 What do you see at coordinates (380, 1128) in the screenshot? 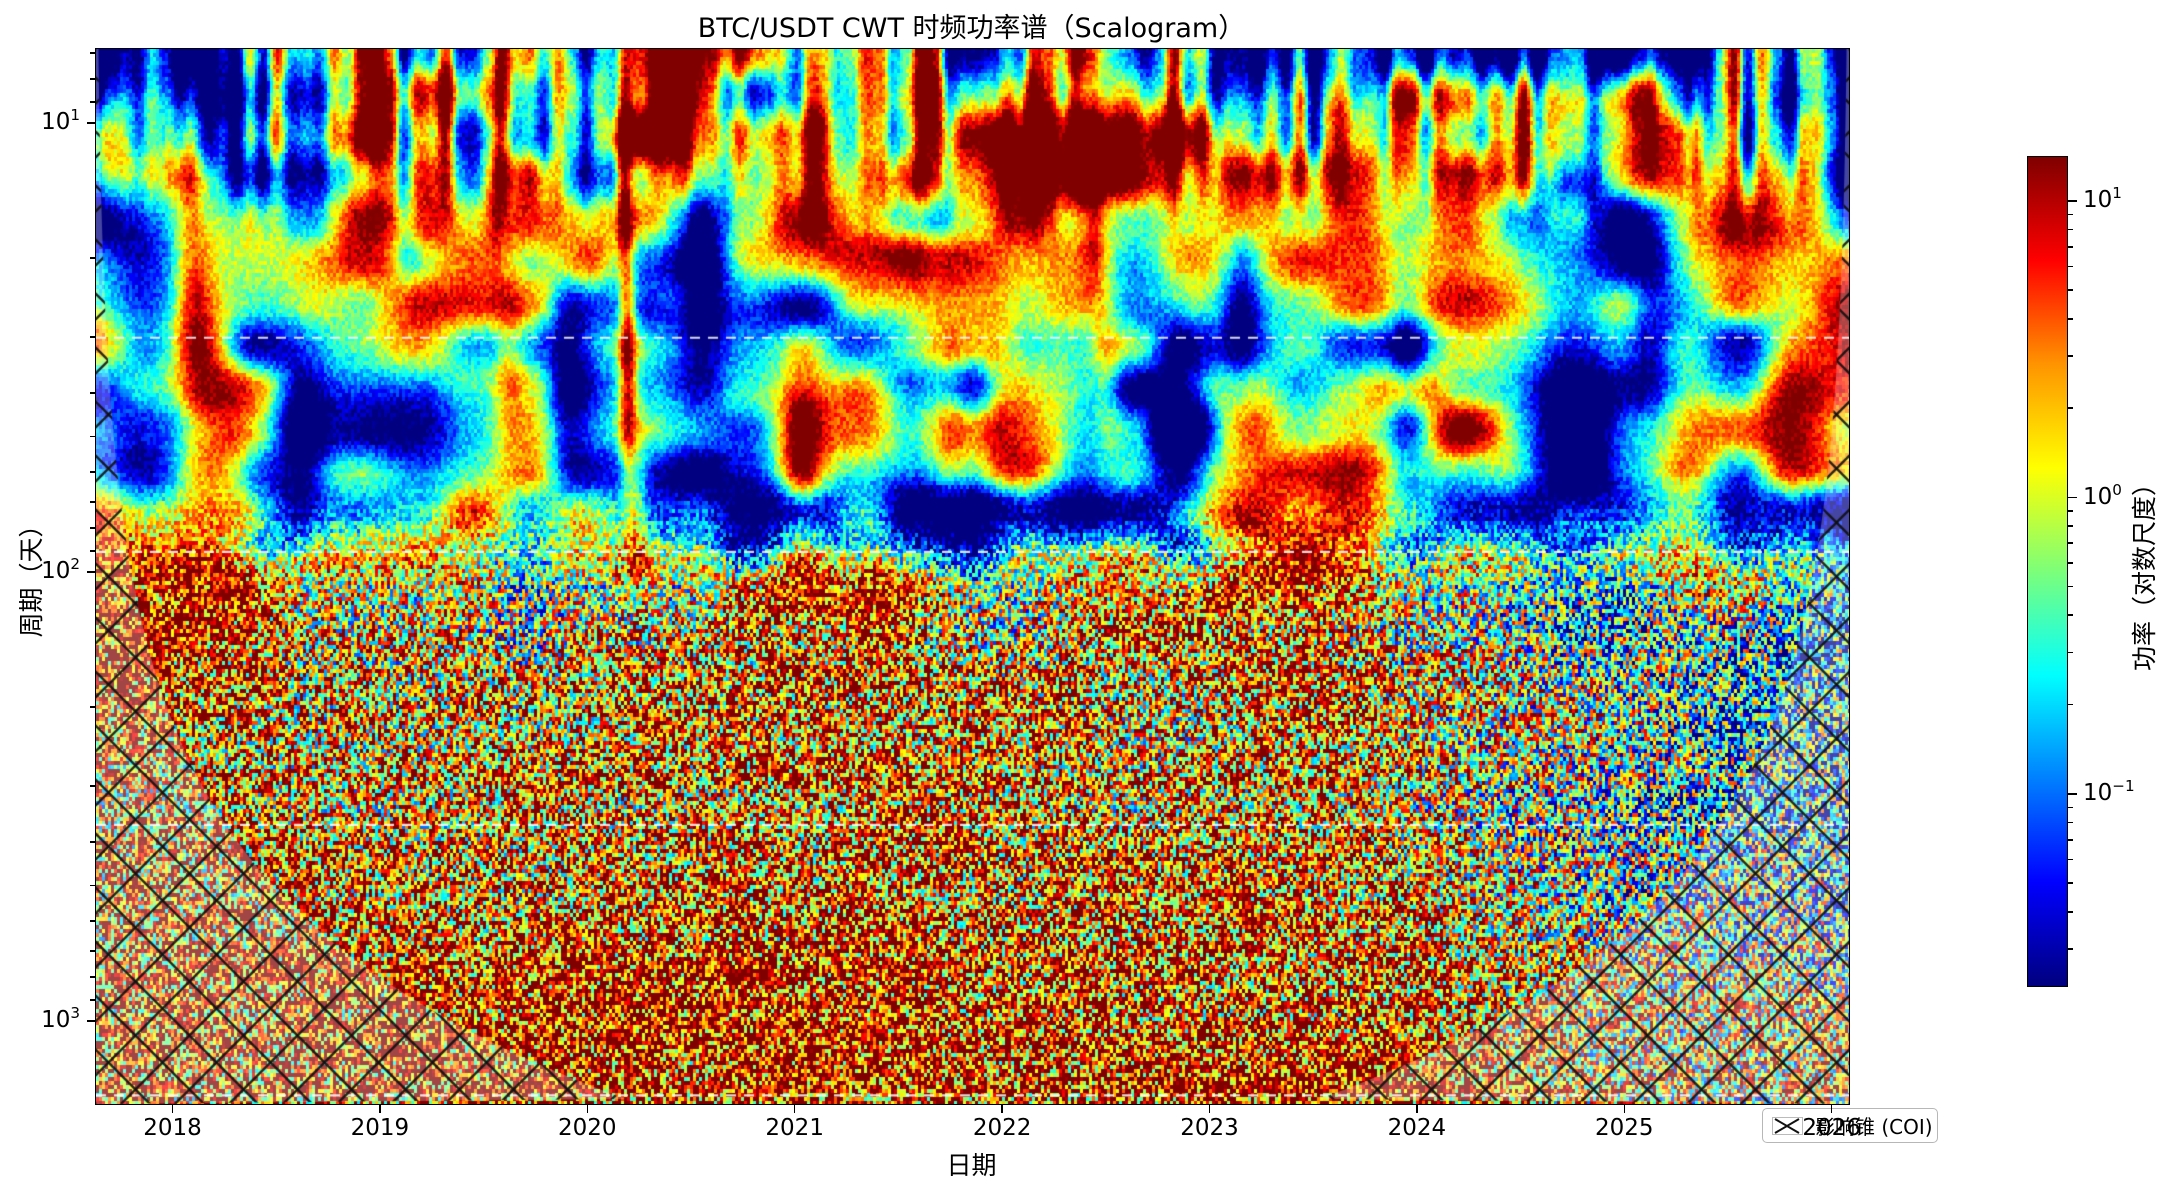
I see `x-axis-tick-label: 2019` at bounding box center [380, 1128].